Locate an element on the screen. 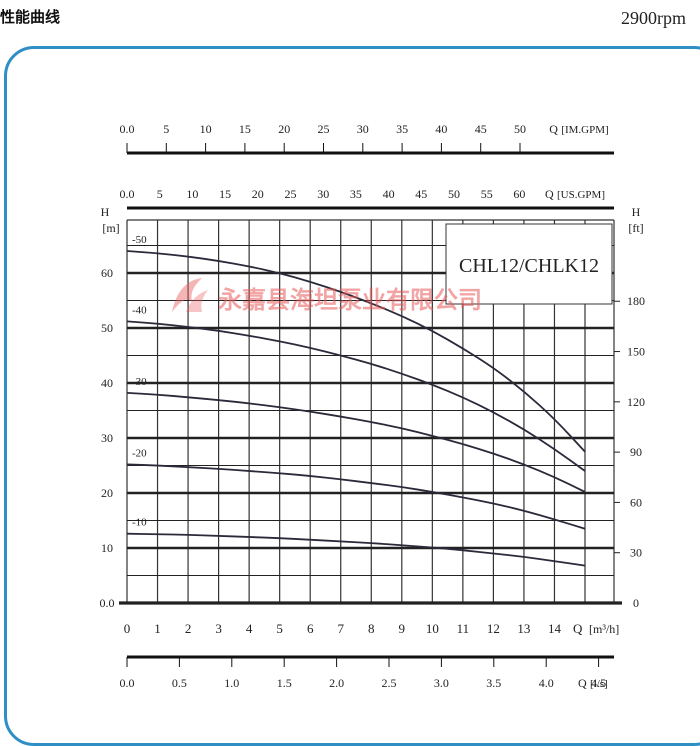 The image size is (700, 746). im-gpm-axis-tick-label: 30 is located at coordinates (363, 129).